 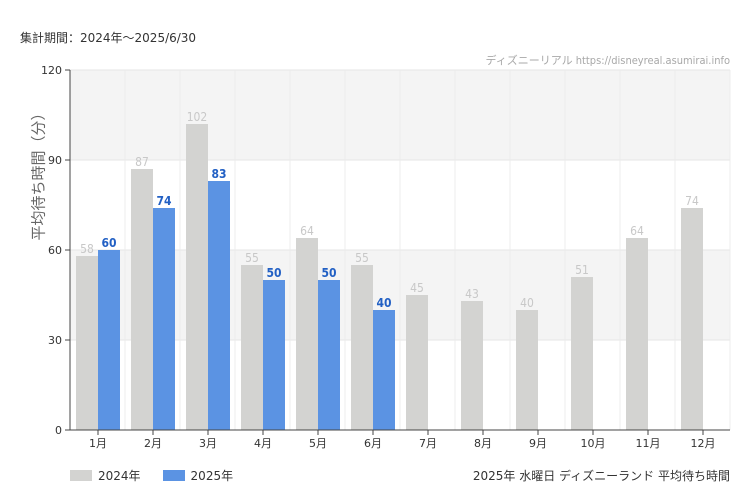 I want to click on x-tick-label: 11月, so click(x=648, y=443).